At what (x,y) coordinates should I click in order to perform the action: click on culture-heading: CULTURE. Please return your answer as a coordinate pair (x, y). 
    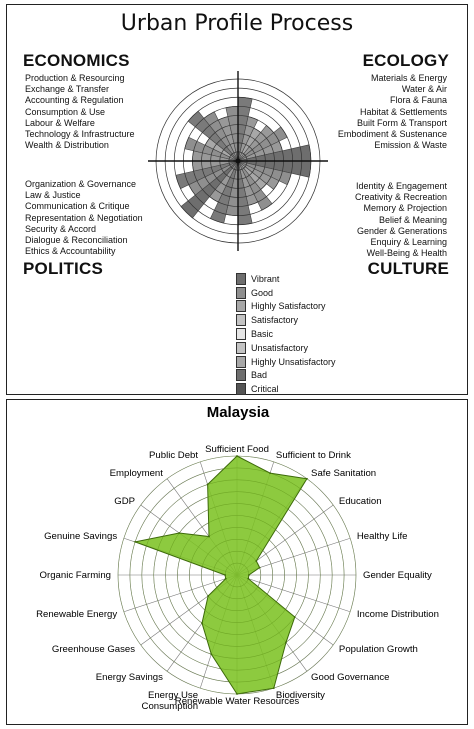
    Looking at the image, I should click on (408, 268).